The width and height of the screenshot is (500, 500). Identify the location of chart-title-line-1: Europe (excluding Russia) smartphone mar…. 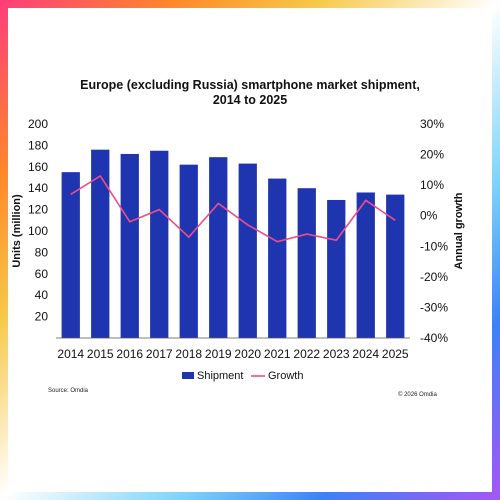
(250, 85).